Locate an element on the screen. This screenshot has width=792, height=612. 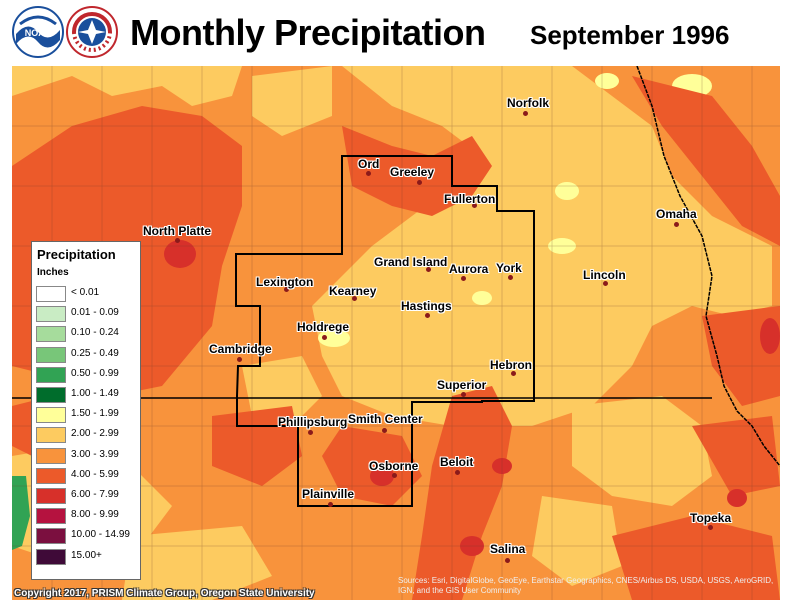
legend-label: 15.00+ is located at coordinates (86, 555).